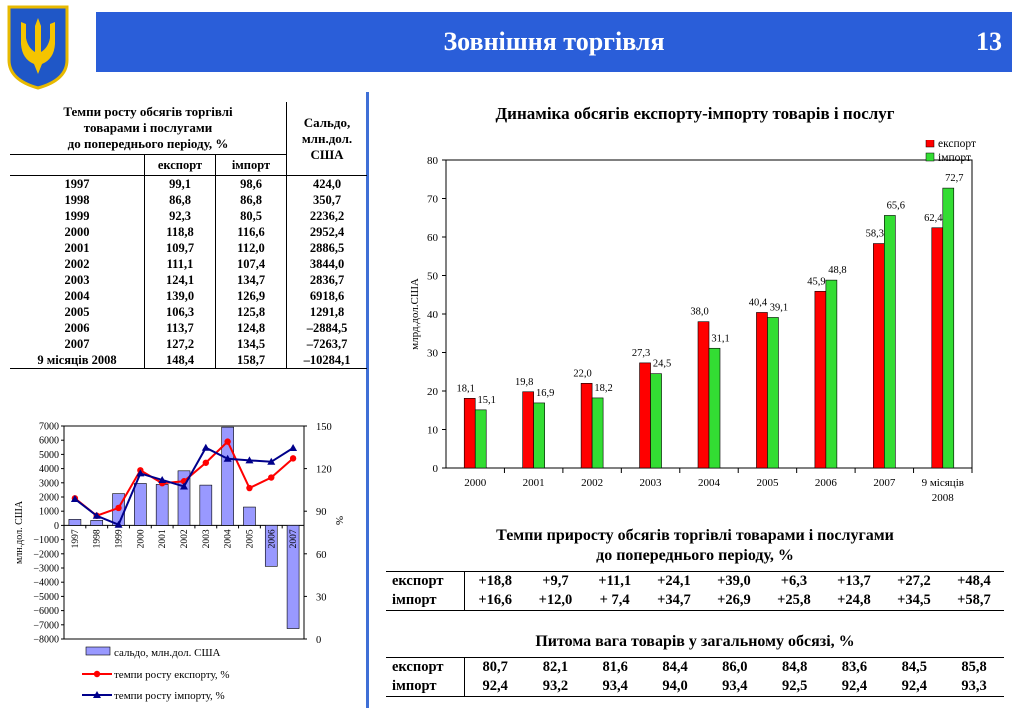 The width and height of the screenshot is (1016, 708). What do you see at coordinates (779, 307) in the screenshot?
I see `data-label: 39,1` at bounding box center [779, 307].